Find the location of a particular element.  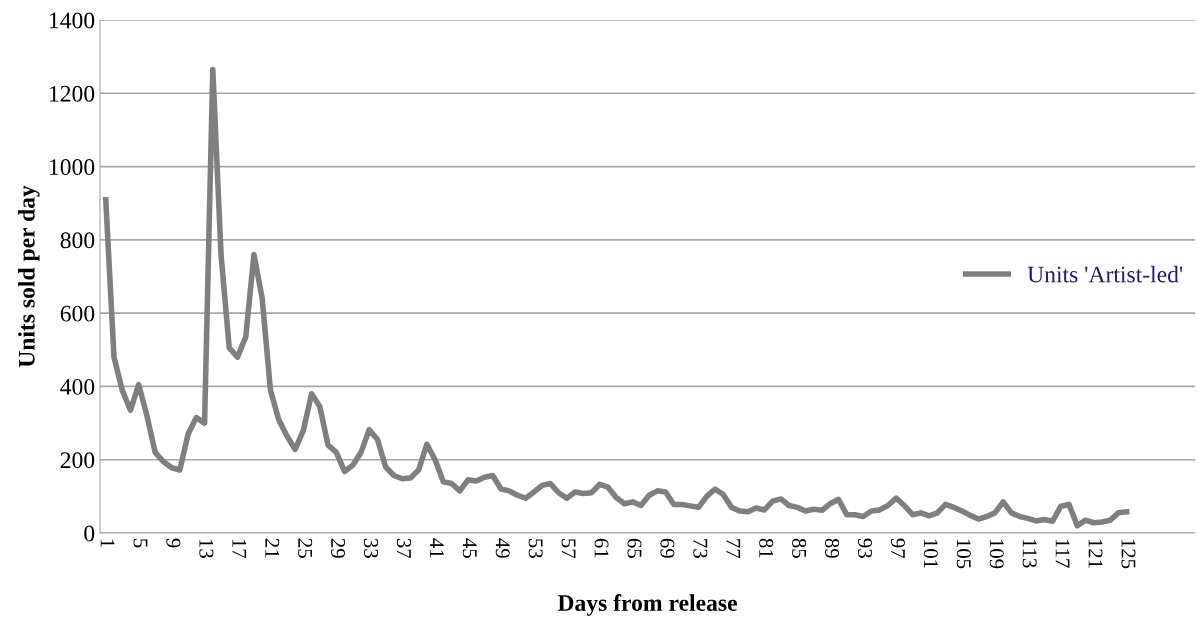

legend-label: Units 'Artist-led' is located at coordinates (1105, 274).